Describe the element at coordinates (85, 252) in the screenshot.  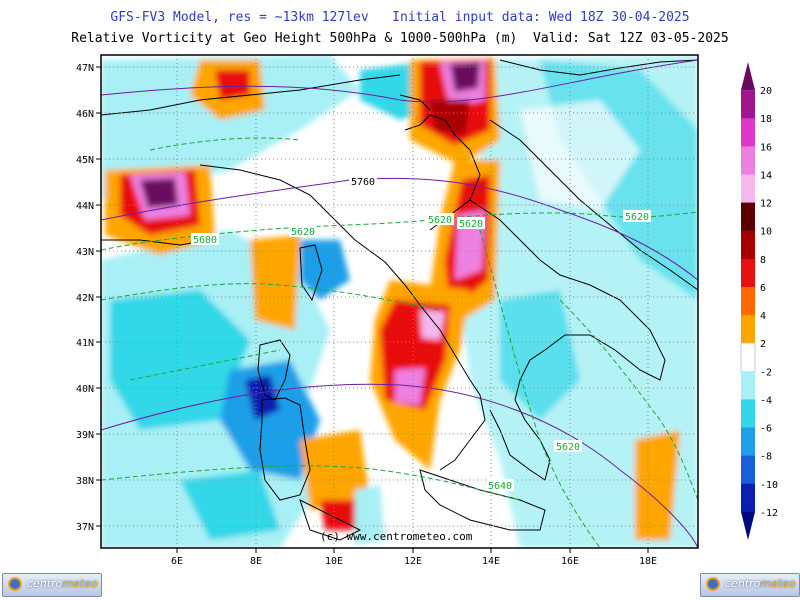
I see `lat-label: 43N` at that location.